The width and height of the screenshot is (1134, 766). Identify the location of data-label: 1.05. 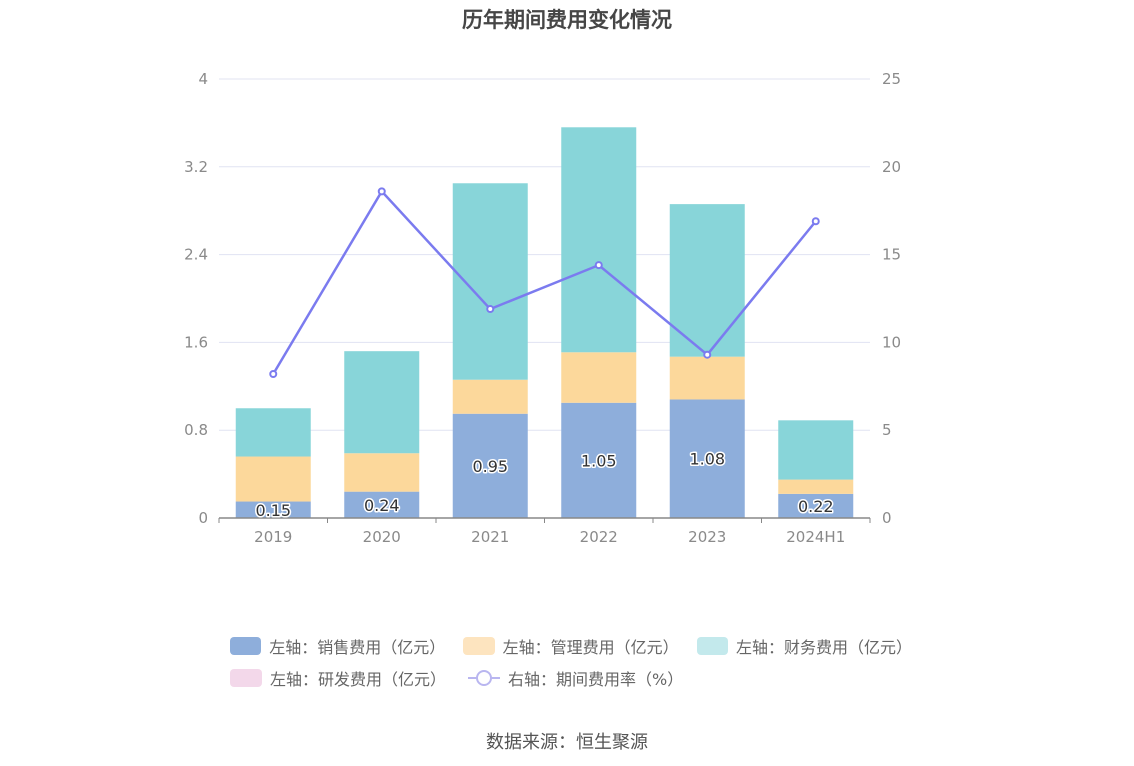
(599, 460).